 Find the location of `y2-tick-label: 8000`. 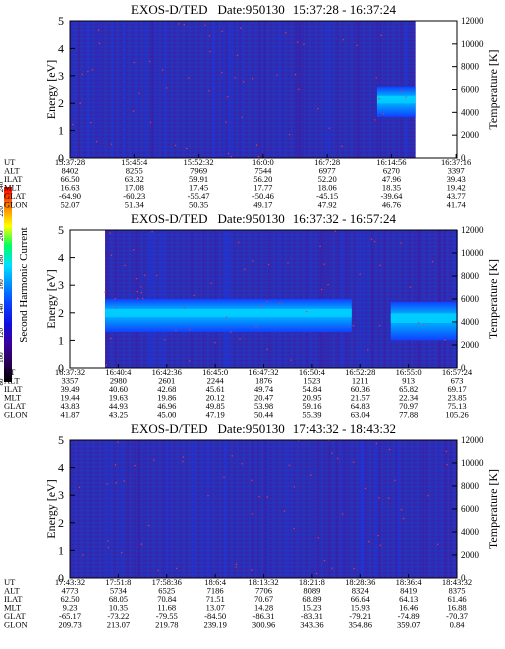

y2-tick-label: 8000 is located at coordinates (470, 276).